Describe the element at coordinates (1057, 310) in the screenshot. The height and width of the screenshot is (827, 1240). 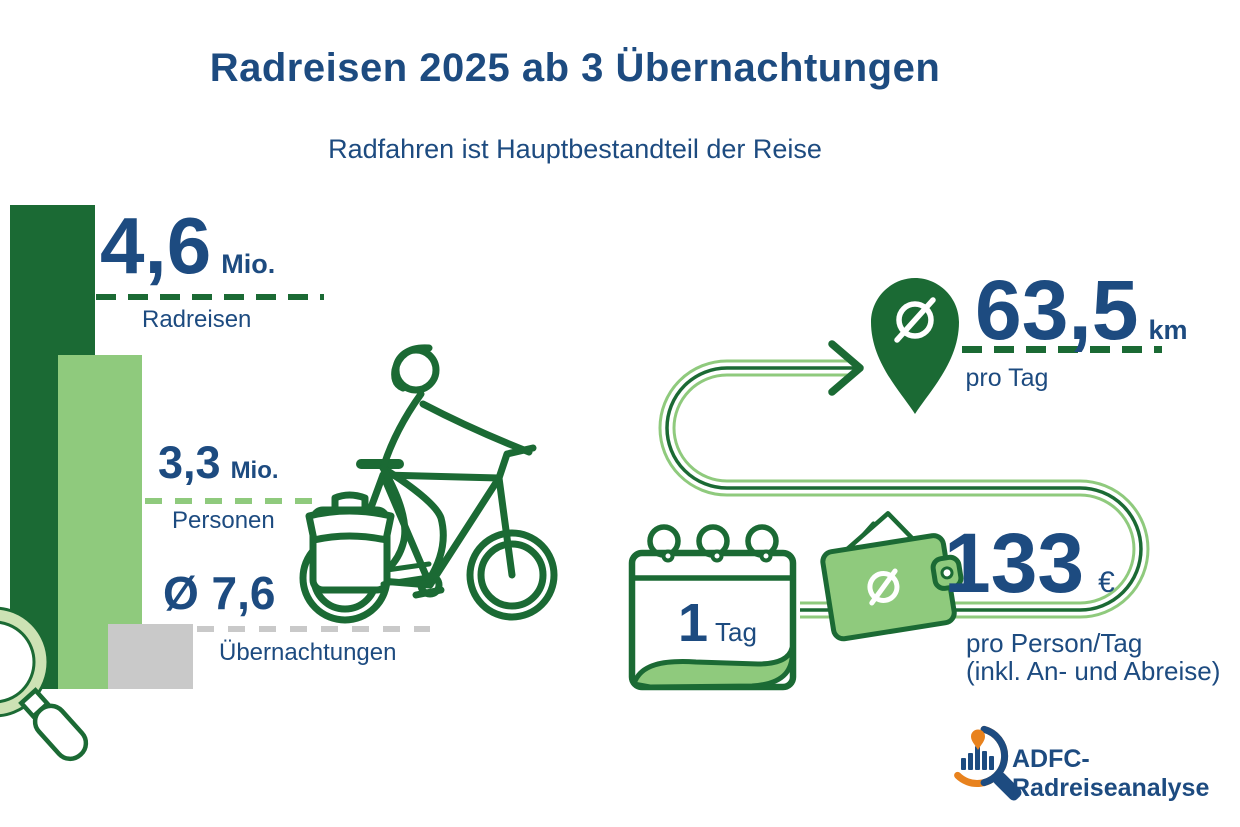
I see `value-distance-number: 63,5` at that location.